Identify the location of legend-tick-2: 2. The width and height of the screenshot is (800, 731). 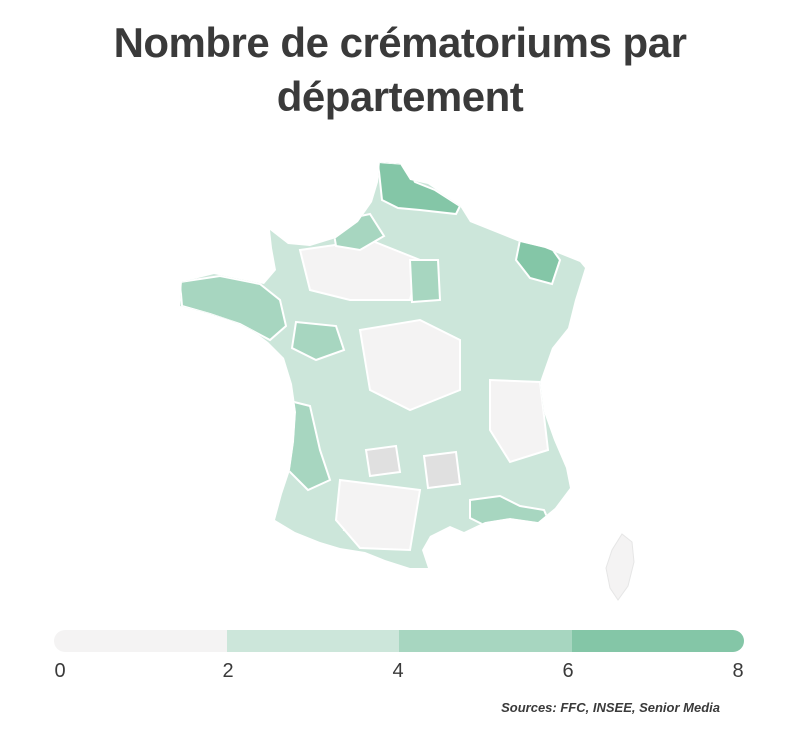
(228, 671).